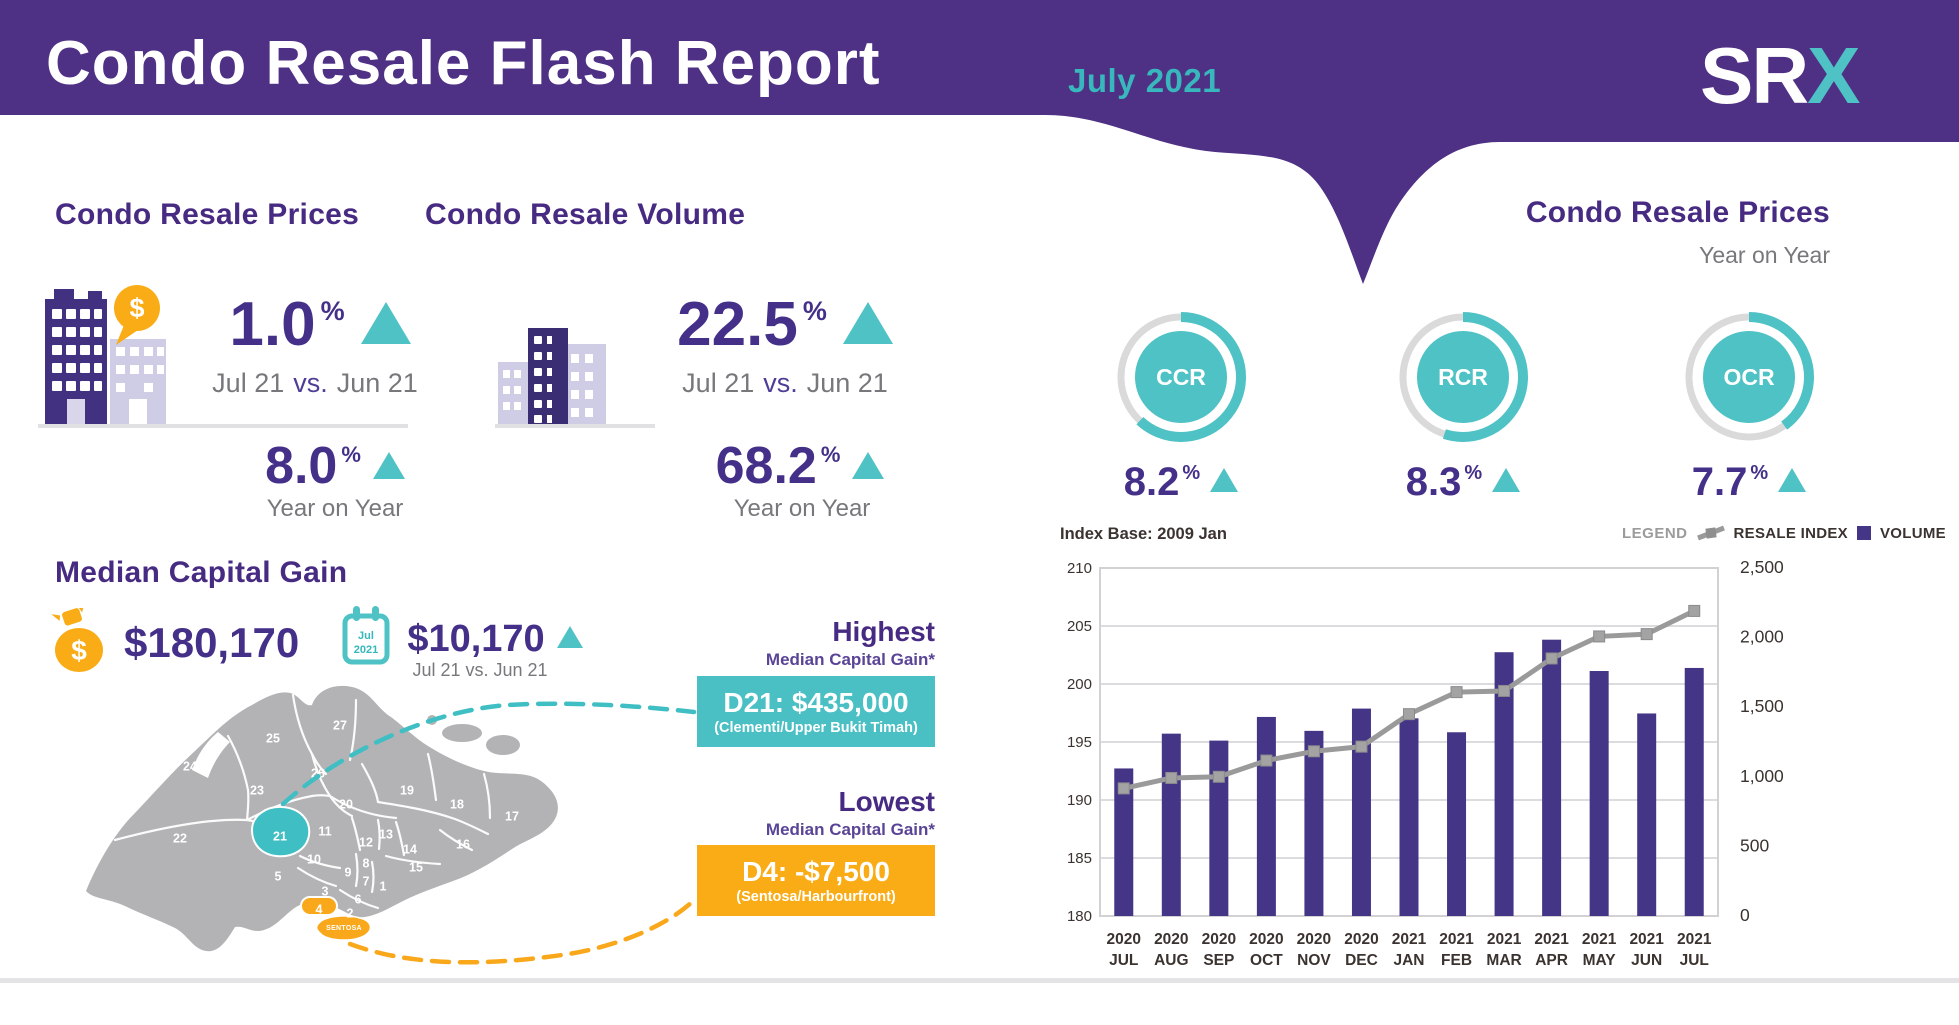 This screenshot has height=1025, width=1959. Describe the element at coordinates (257, 791) in the screenshot. I see `district-label-23: 23` at that location.